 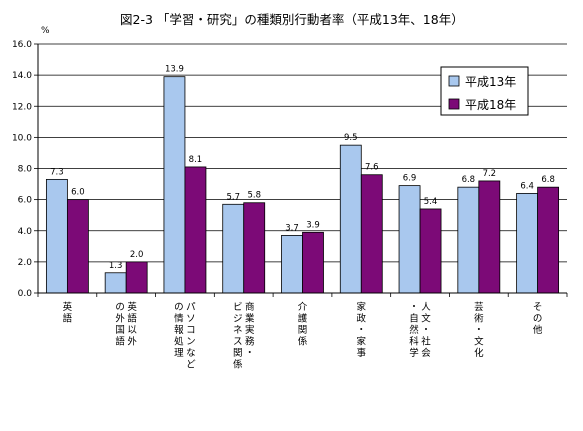 I want to click on data-label: 5.7, so click(x=233, y=197).